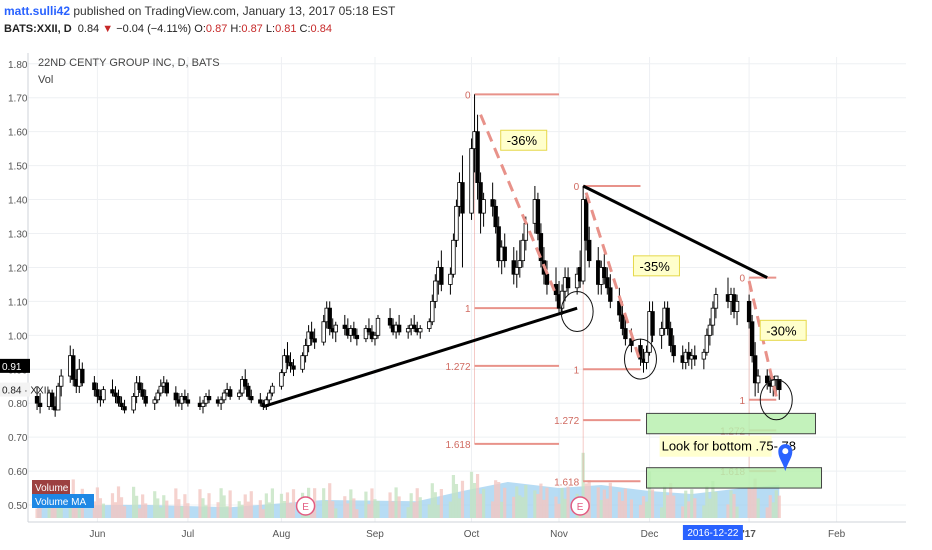  Describe the element at coordinates (785, 458) in the screenshot. I see `map-pin-icon` at that location.